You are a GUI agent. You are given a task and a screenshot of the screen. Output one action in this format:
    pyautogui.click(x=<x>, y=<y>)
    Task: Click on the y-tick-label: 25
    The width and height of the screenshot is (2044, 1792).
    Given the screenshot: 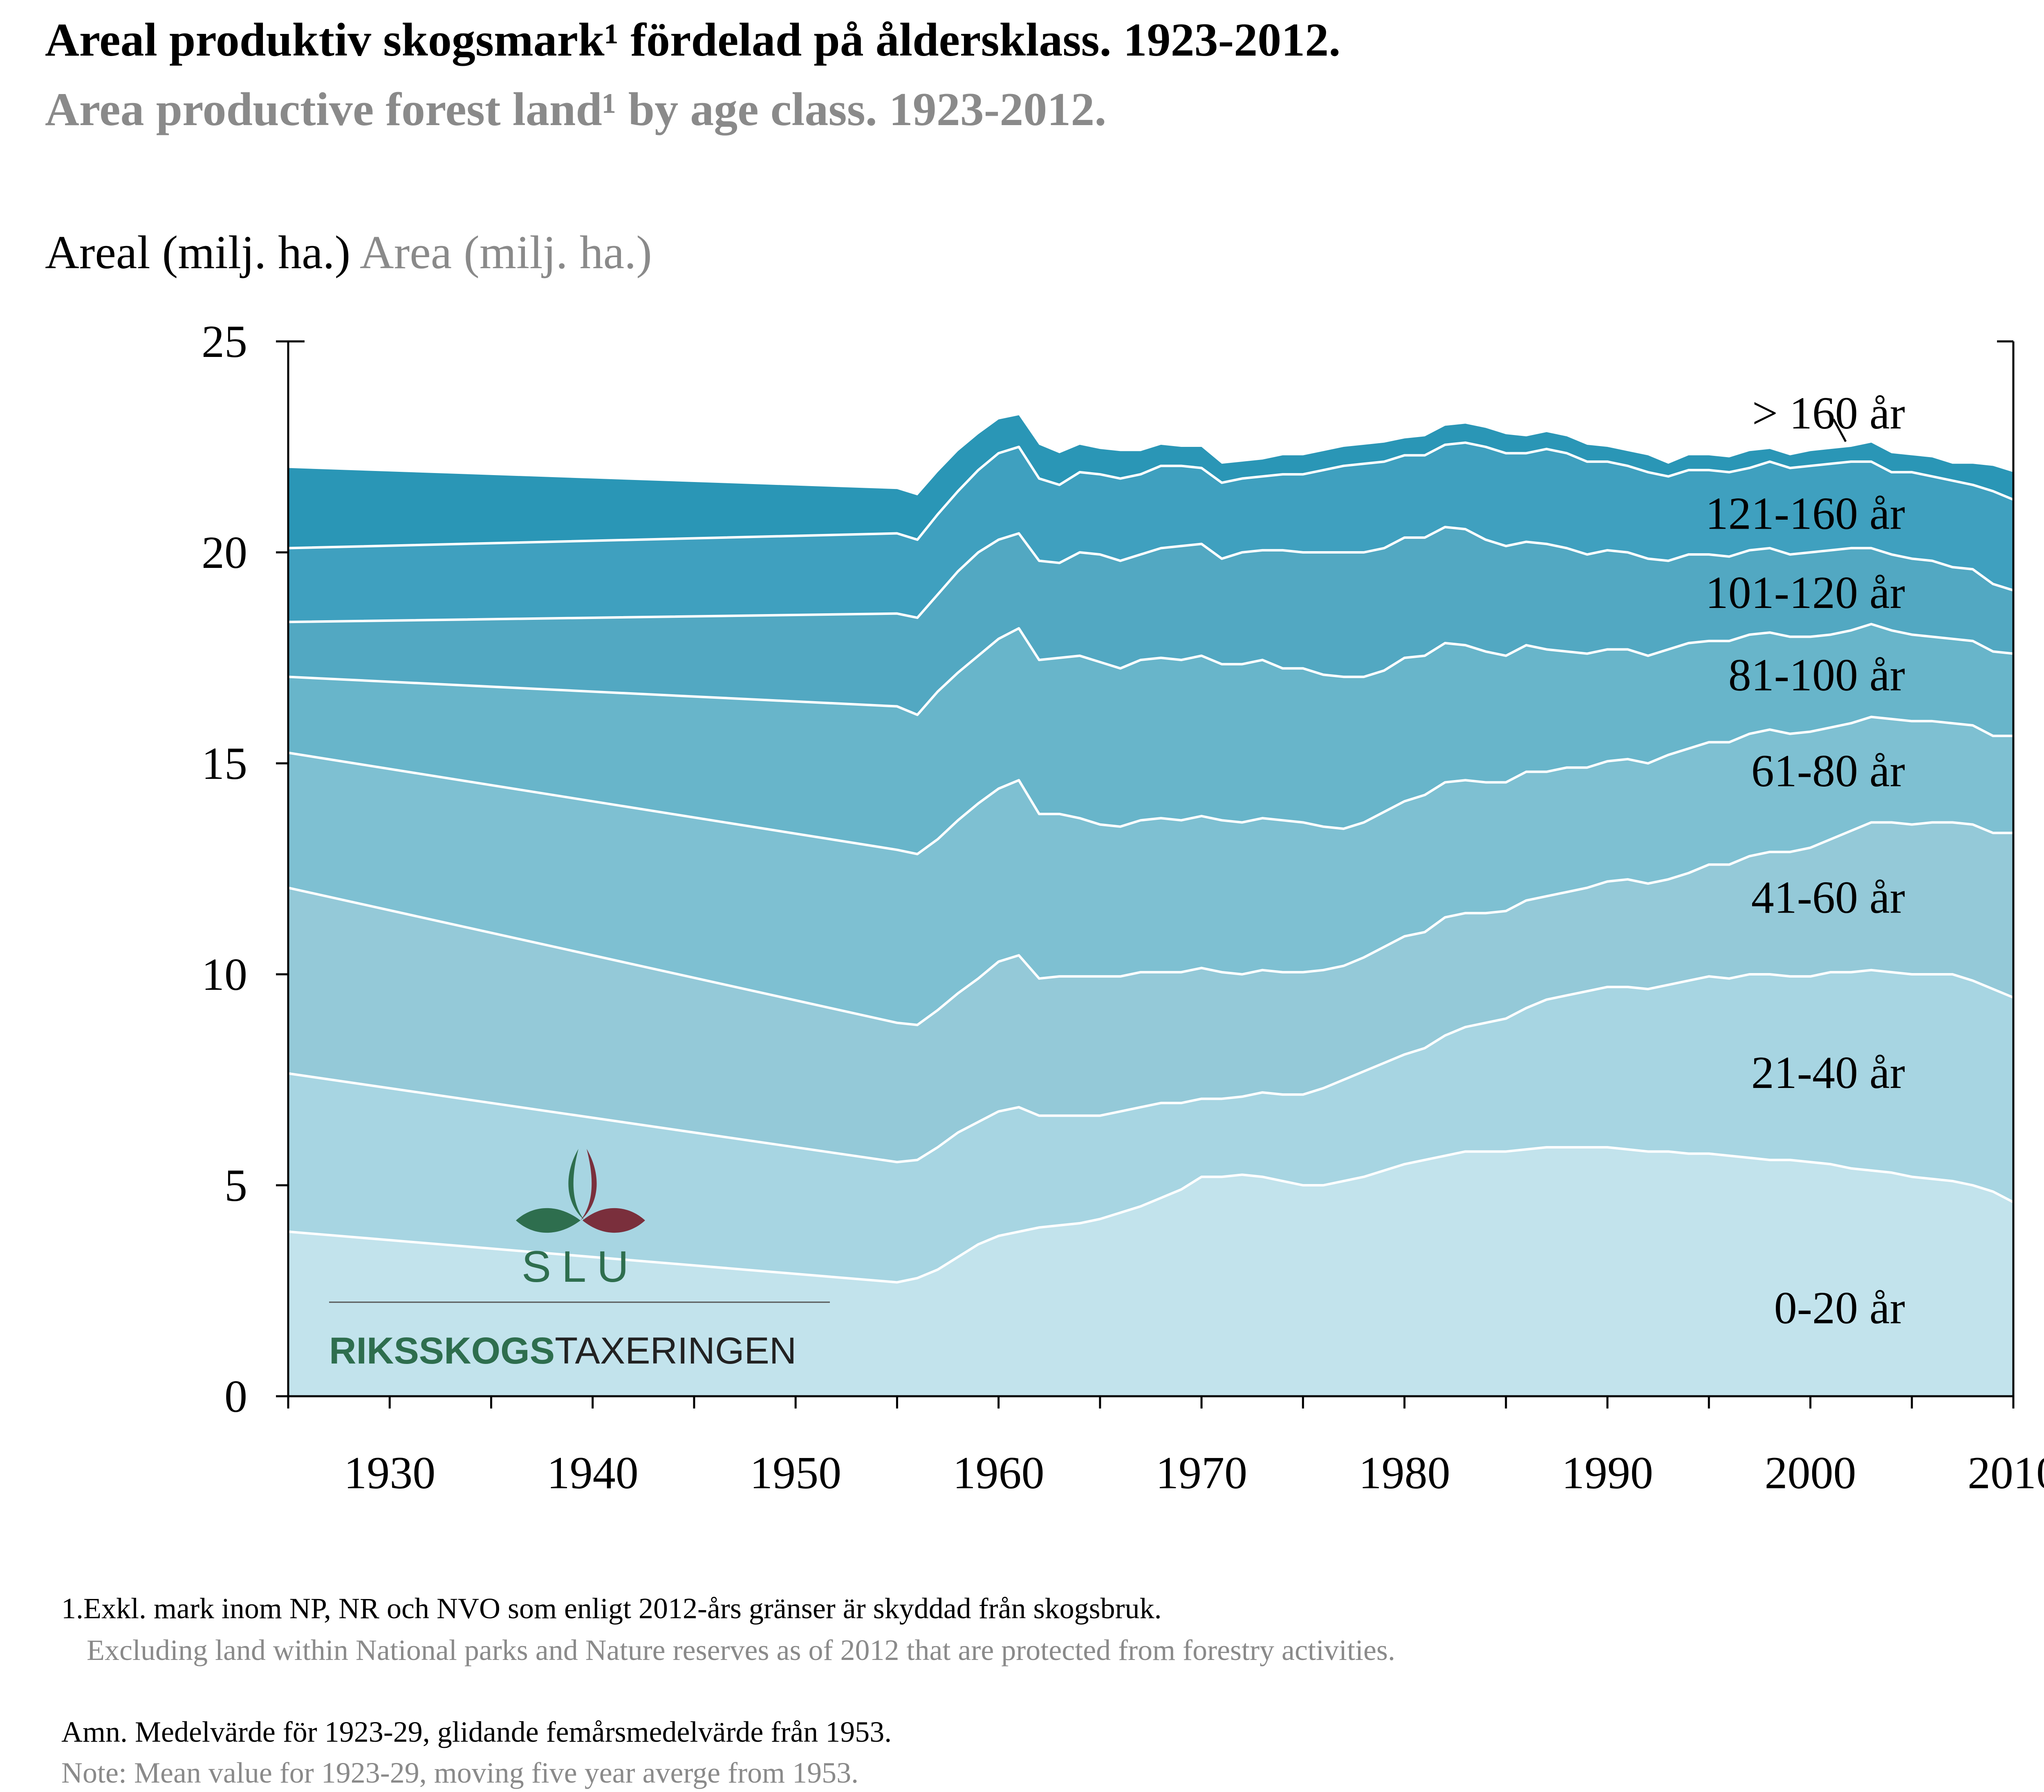 What is the action you would take?
    pyautogui.click(x=225, y=341)
    